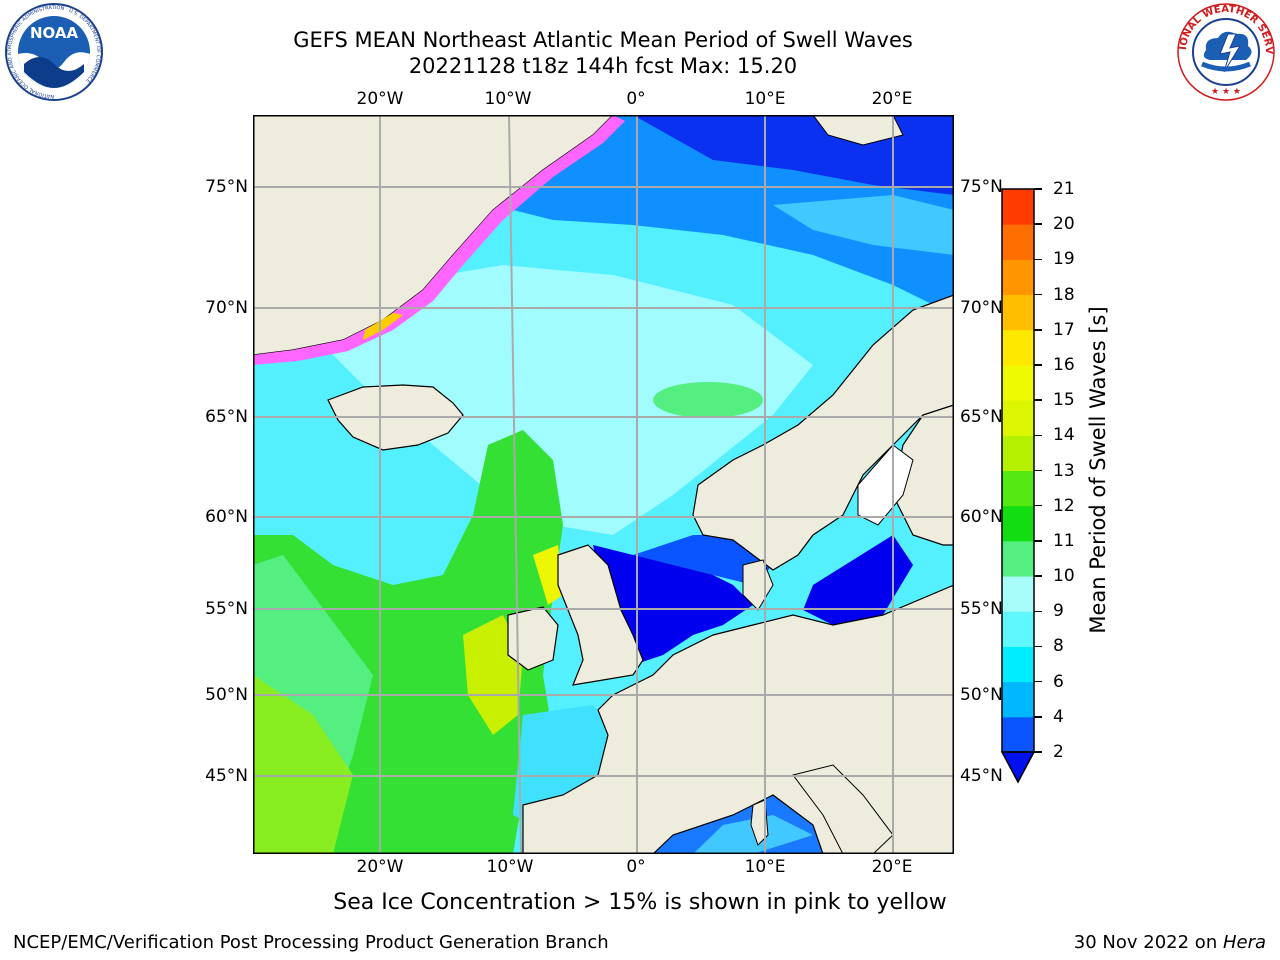 The width and height of the screenshot is (1280, 960). What do you see at coordinates (759, 822) in the screenshot?
I see `corsica-sardinia` at bounding box center [759, 822].